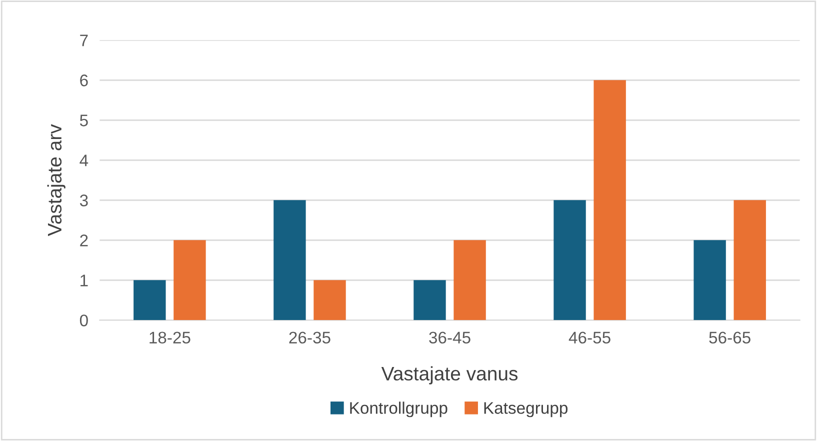 The width and height of the screenshot is (817, 441). I want to click on legend-label: Katsegrupp, so click(526, 410).